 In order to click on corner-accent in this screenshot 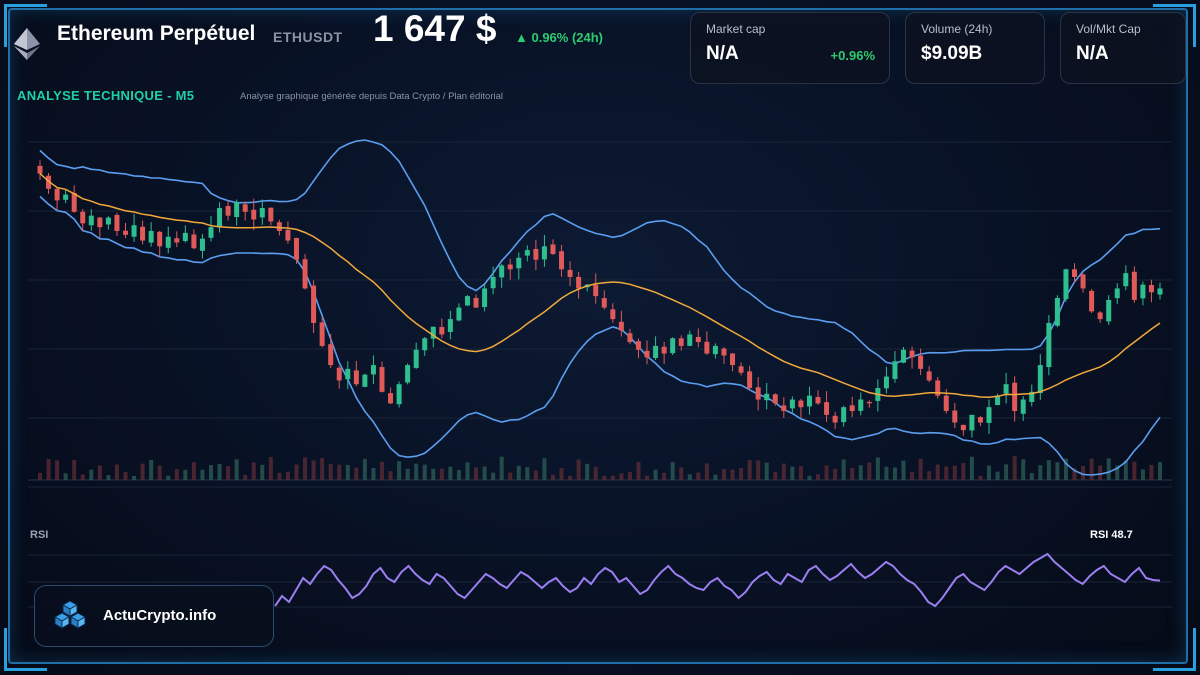, I will do `click(25, 649)`.